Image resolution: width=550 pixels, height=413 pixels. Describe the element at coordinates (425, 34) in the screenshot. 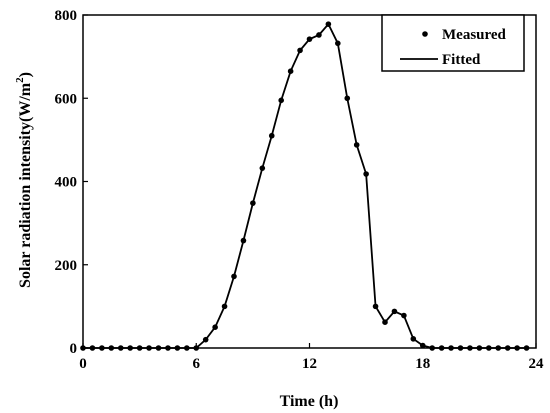

I see `legend-marker-measured` at that location.